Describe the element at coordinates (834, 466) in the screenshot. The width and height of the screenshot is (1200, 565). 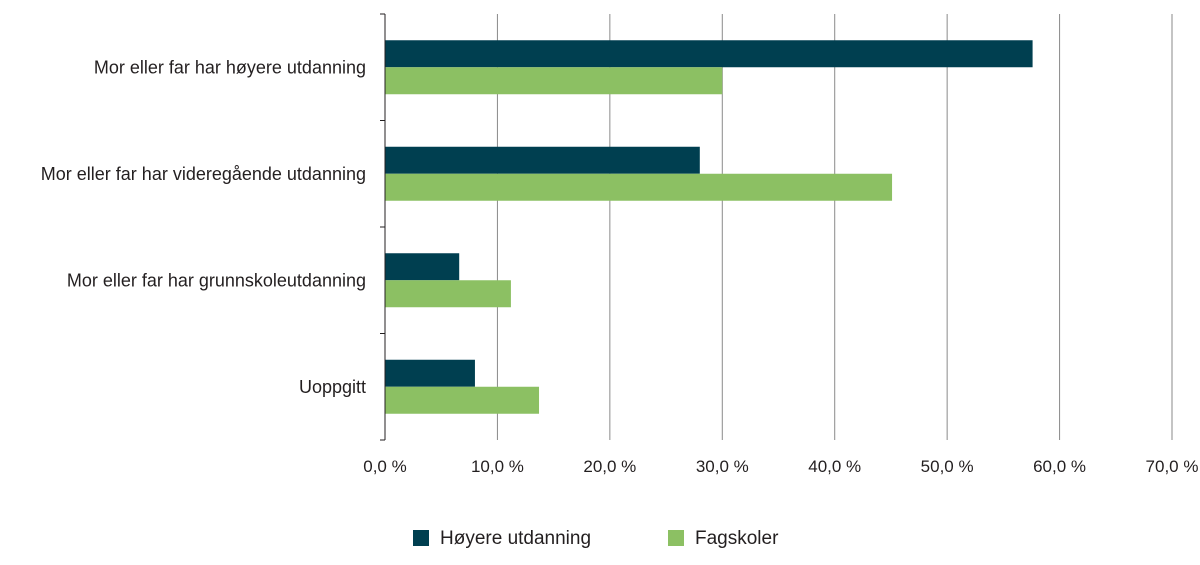
I see `x-tick-label: 40,0 %` at that location.